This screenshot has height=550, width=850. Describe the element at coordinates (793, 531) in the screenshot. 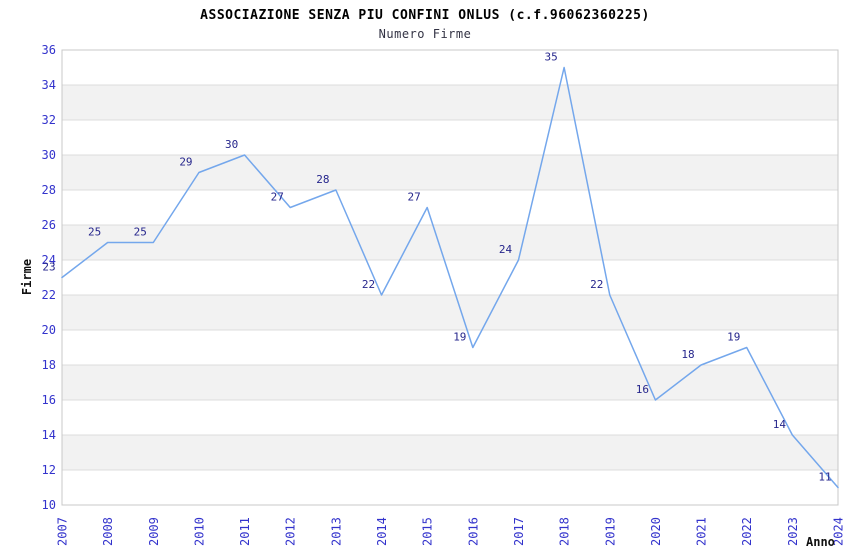

I see `x-tick-label: 2023` at that location.